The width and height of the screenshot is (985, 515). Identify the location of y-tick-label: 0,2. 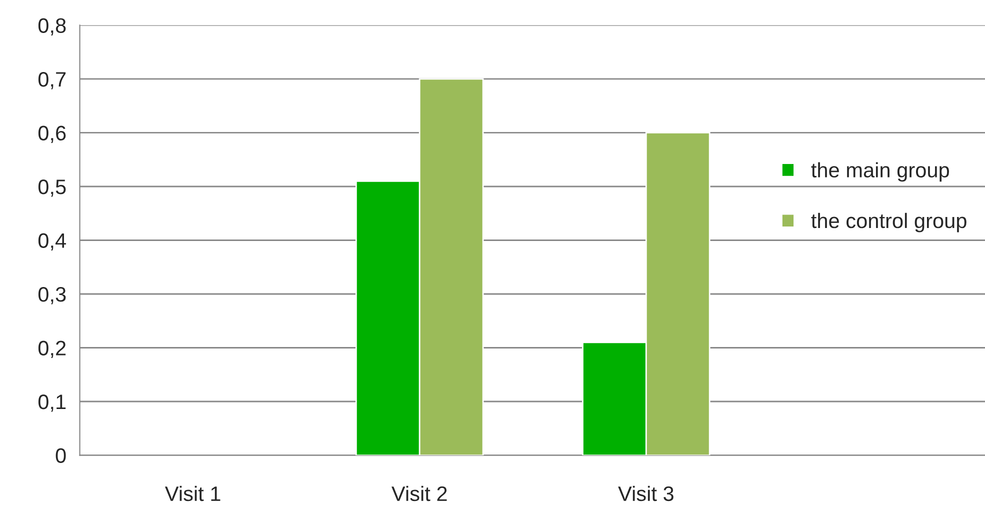
(52, 349).